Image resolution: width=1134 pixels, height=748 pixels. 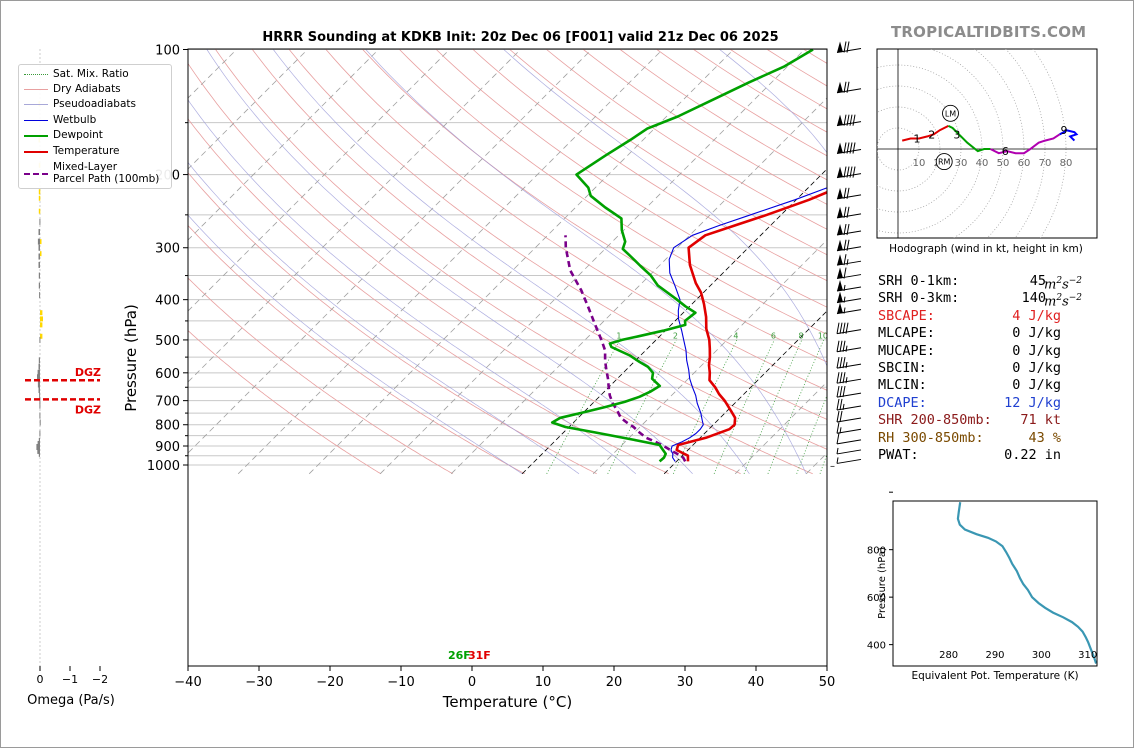 I want to click on index-row: SBCIN: 0 J/kg, so click(x=1003, y=368).